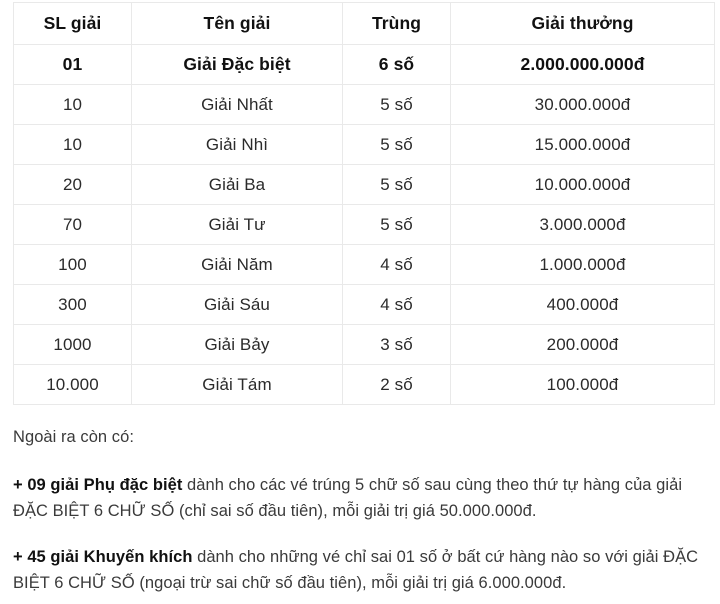 This screenshot has height=604, width=720. I want to click on note-consolation-prize-label: + 45 giải Khuyến khích, so click(103, 557).